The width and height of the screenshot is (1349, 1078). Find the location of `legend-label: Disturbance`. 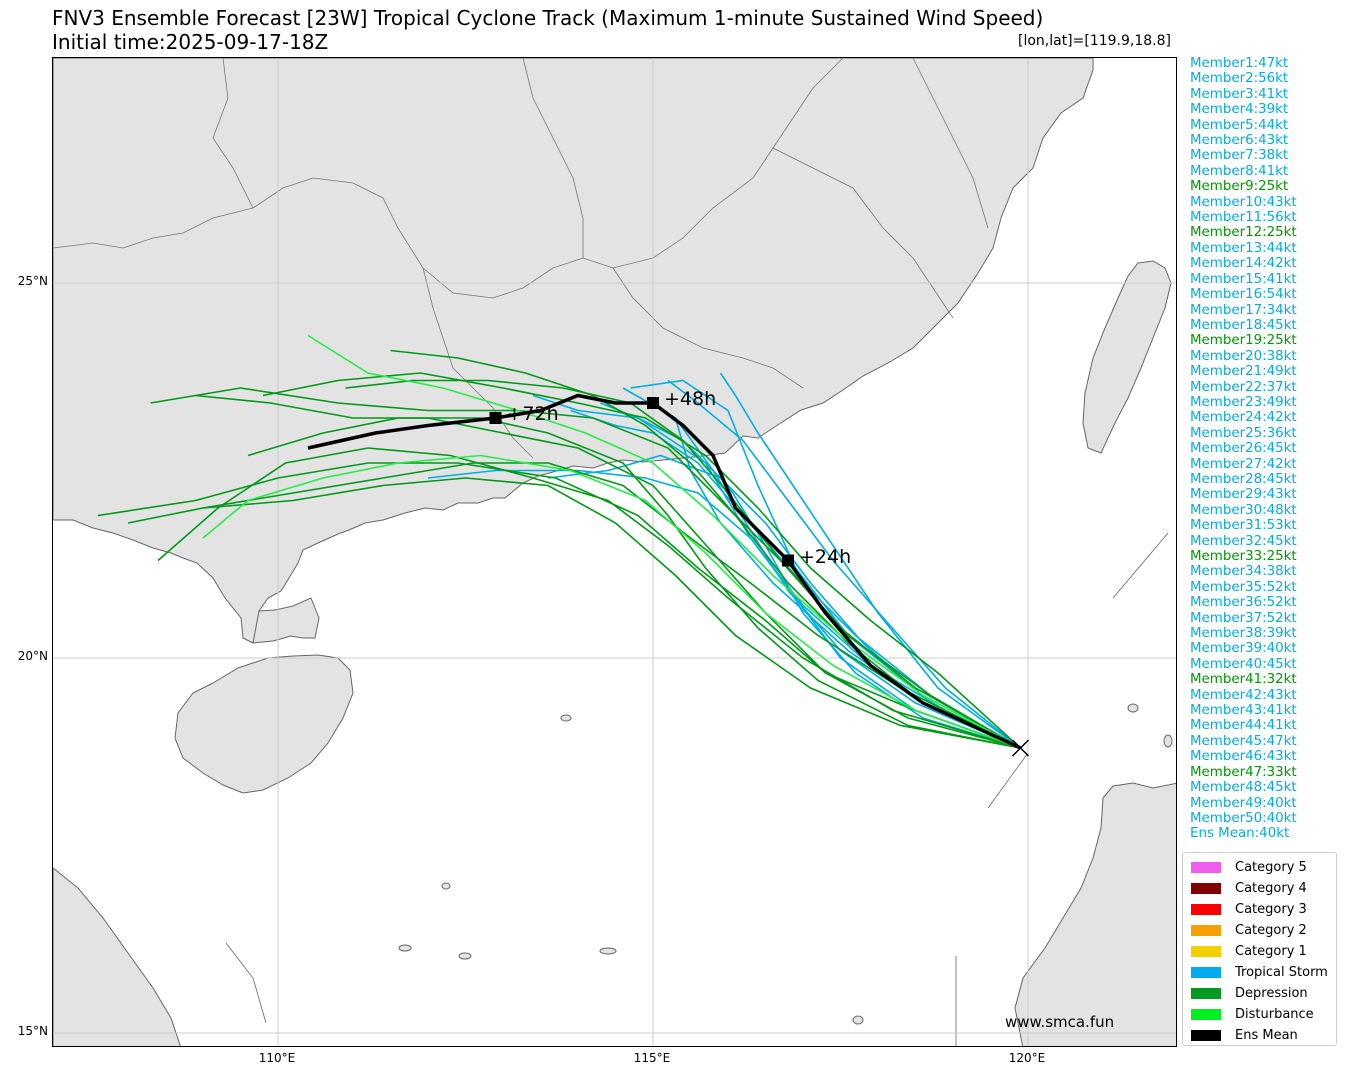

legend-label: Disturbance is located at coordinates (1274, 1014).